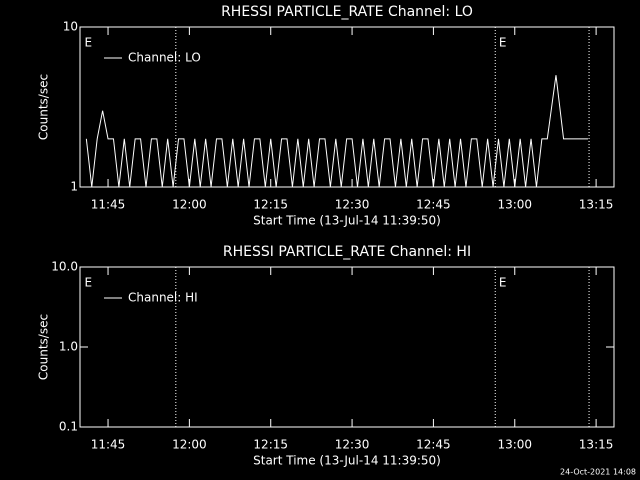  What do you see at coordinates (164, 58) in the screenshot?
I see `legend-label: Channel: LO` at bounding box center [164, 58].